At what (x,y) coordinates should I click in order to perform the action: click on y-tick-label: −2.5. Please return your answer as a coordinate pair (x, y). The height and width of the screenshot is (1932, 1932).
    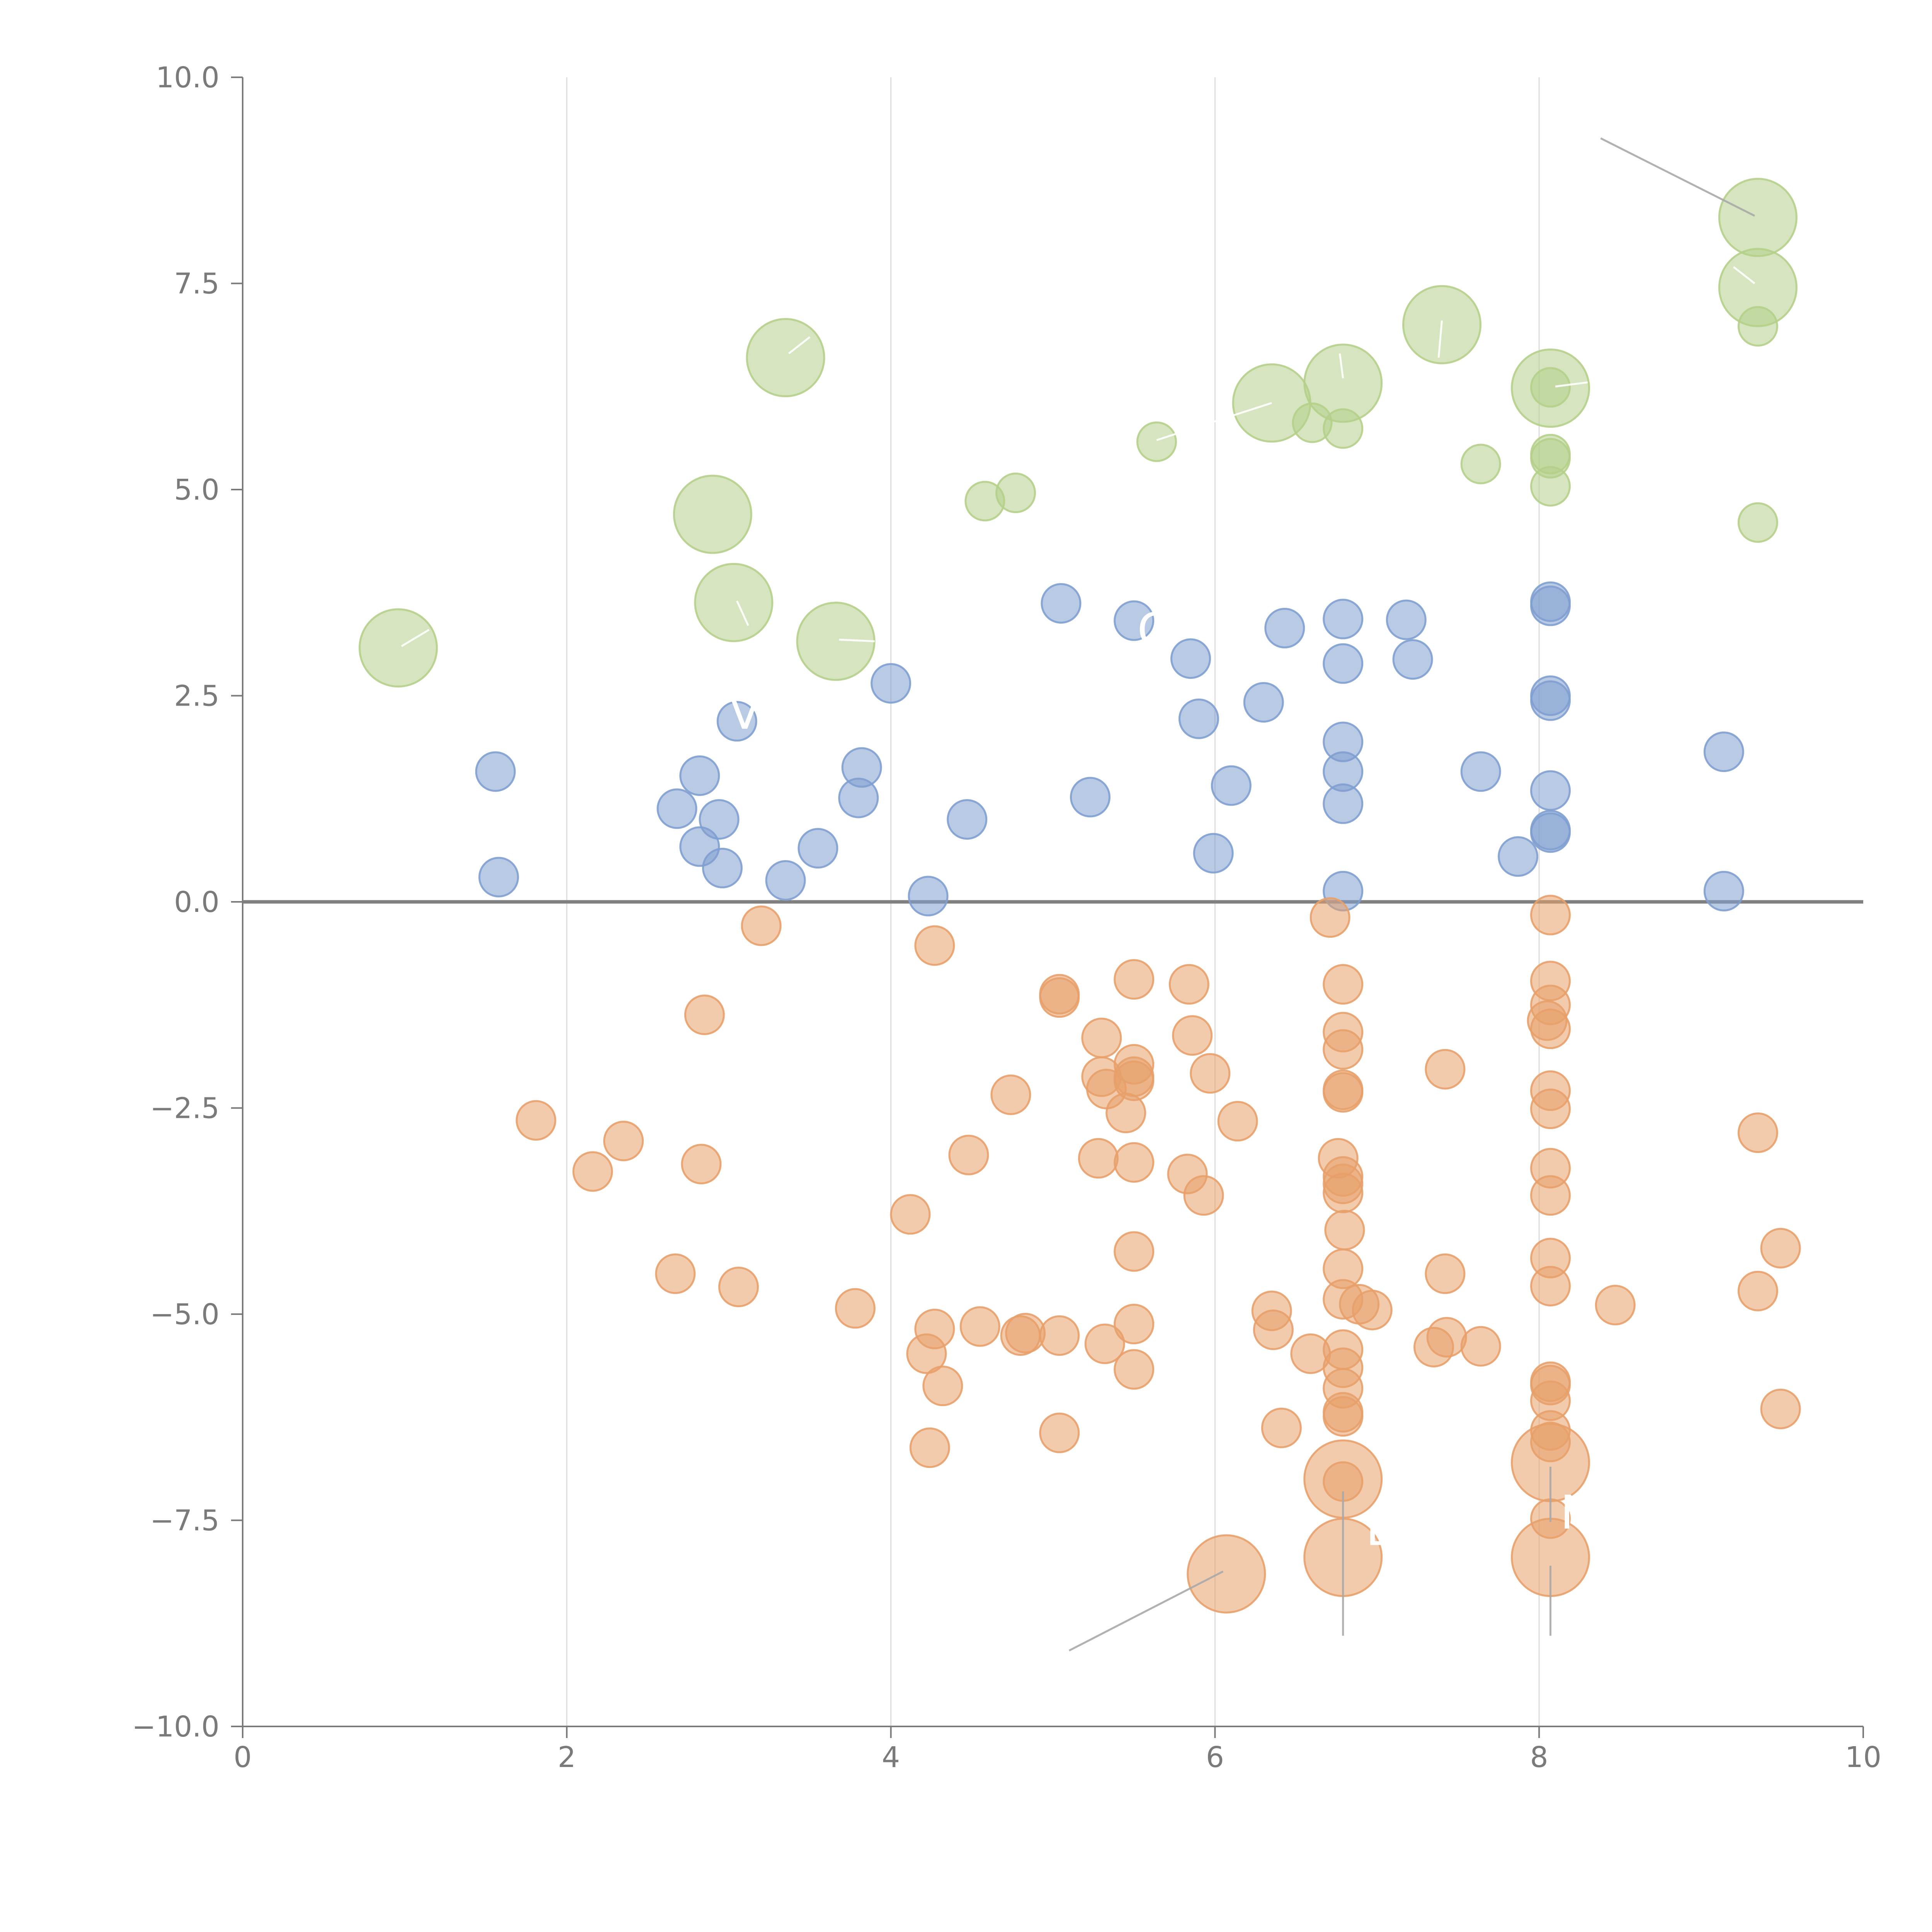
    Looking at the image, I should click on (184, 1108).